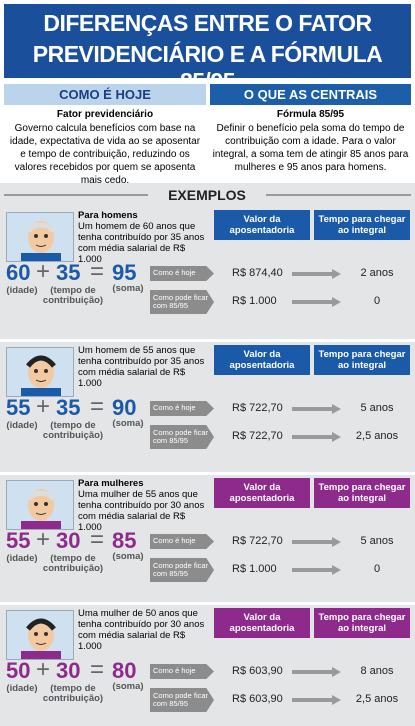  I want to click on section-heading: O QUE AS CENTRAIS DEFENDEM, so click(310, 103).